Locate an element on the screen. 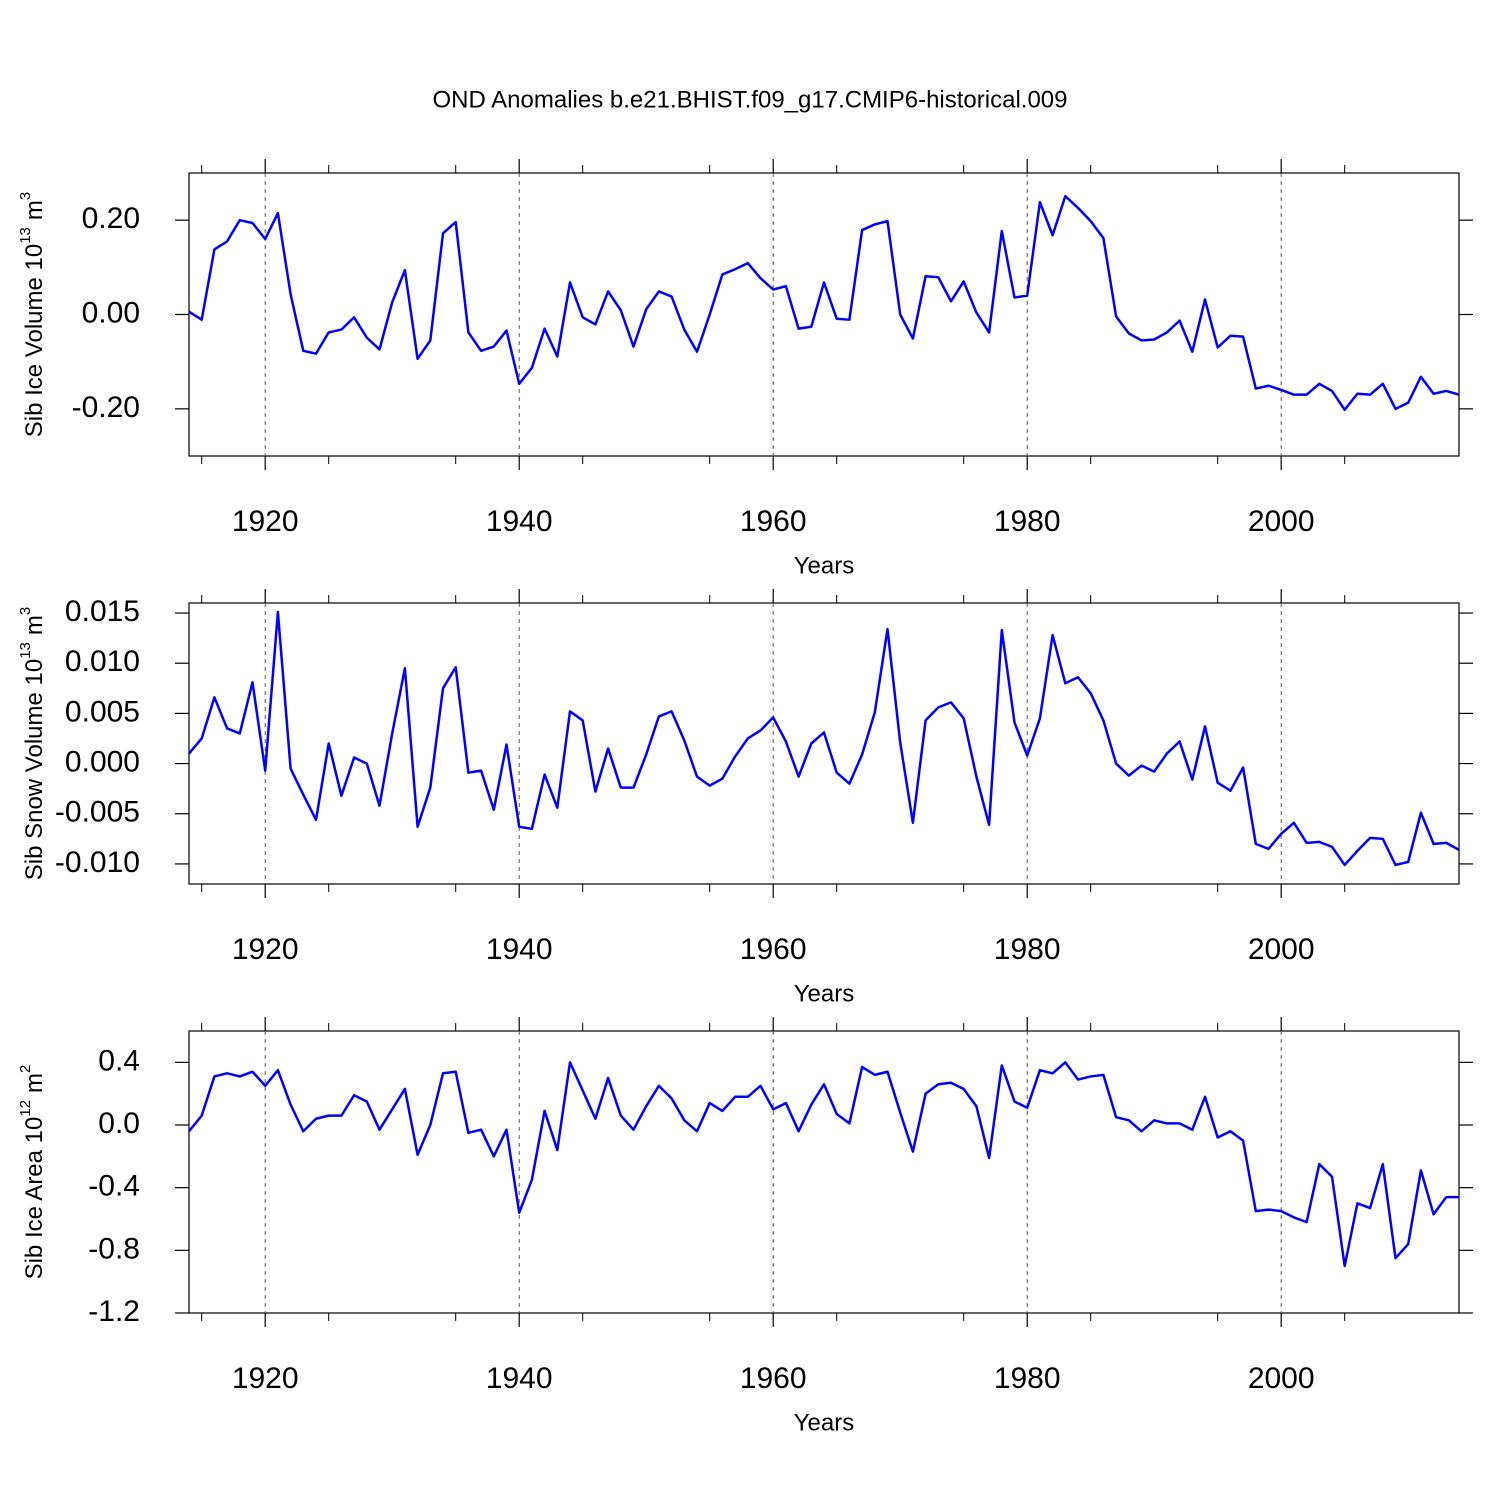 This screenshot has height=1500, width=1500. y-tick-label: -0.8 is located at coordinates (114, 1248).